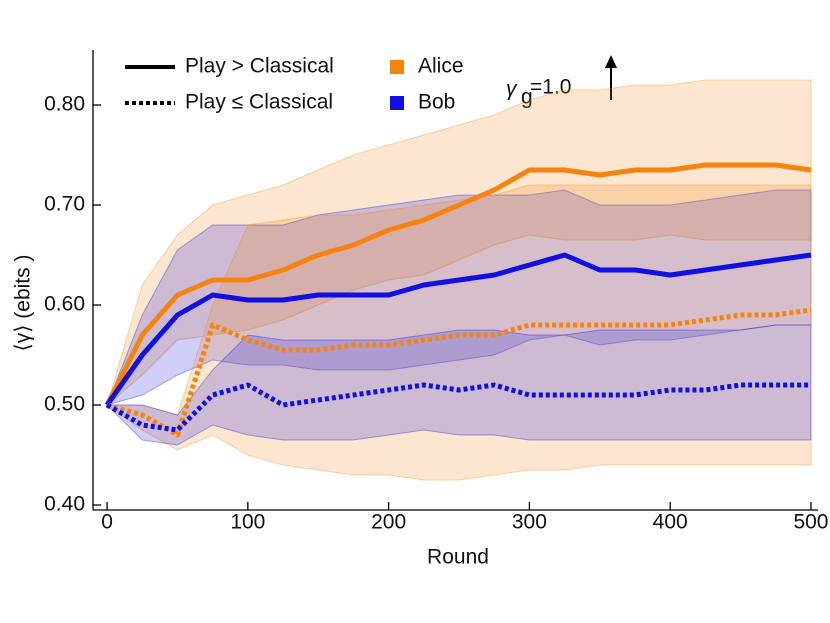 This screenshot has height=623, width=830. Describe the element at coordinates (259, 102) in the screenshot. I see `legend-label: Play ≤ Classical` at that location.